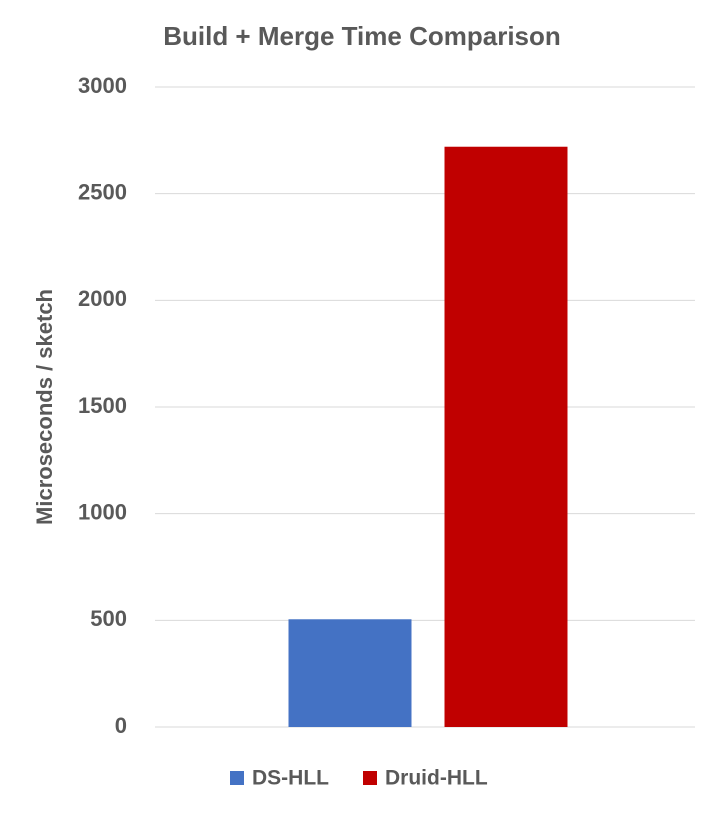 This screenshot has height=814, width=725. What do you see at coordinates (362, 36) in the screenshot?
I see `chart-title: Build + Merge Time Comparison` at bounding box center [362, 36].